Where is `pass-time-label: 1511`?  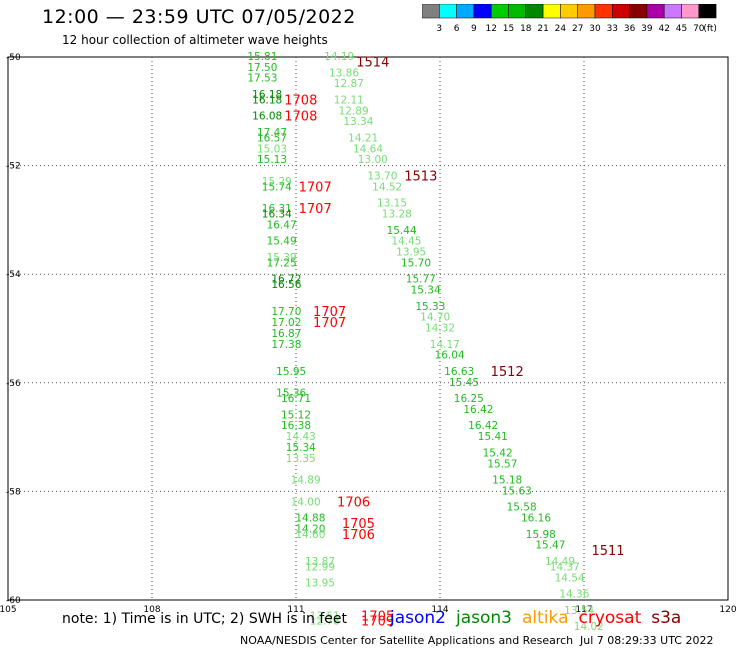
pass-time-label: 1511 is located at coordinates (607, 551).